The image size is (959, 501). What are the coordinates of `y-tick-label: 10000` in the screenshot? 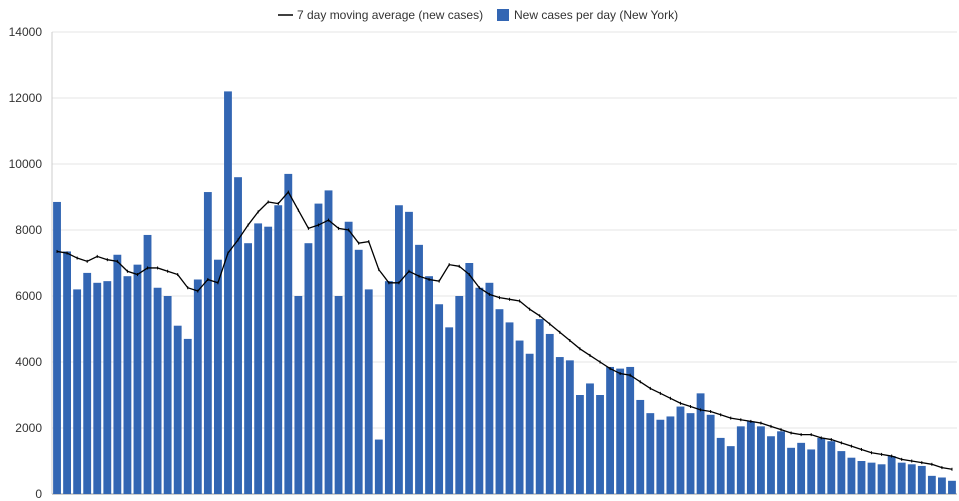 It's located at (26, 164).